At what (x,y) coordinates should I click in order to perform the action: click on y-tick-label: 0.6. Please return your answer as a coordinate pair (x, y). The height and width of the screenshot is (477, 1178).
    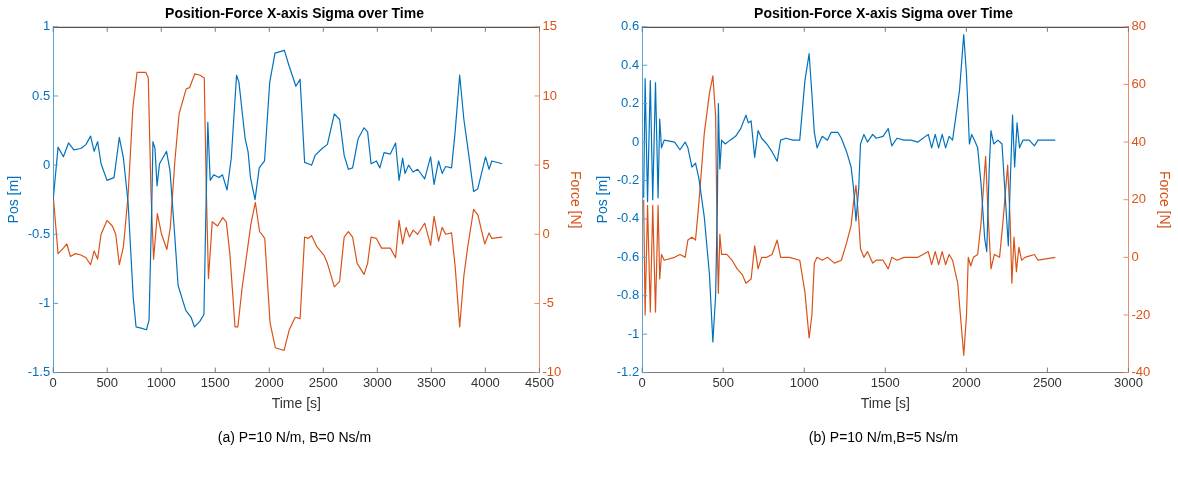
    Looking at the image, I should click on (630, 26).